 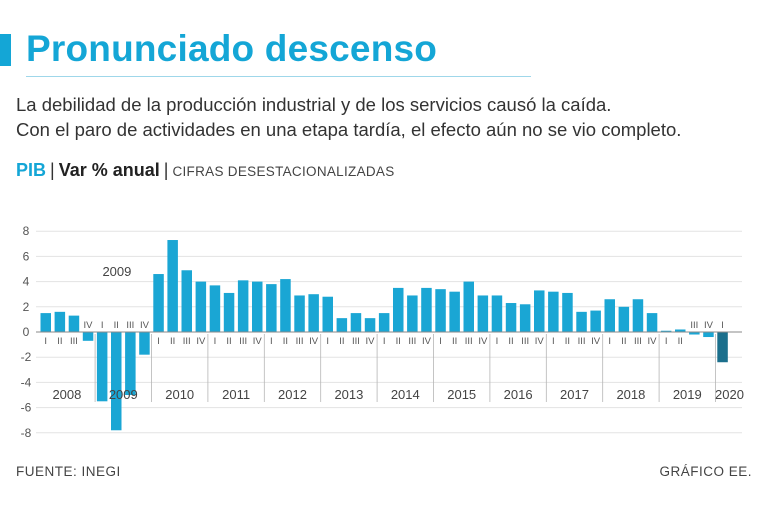 What do you see at coordinates (271, 308) in the screenshot?
I see `bar-2012-I` at bounding box center [271, 308].